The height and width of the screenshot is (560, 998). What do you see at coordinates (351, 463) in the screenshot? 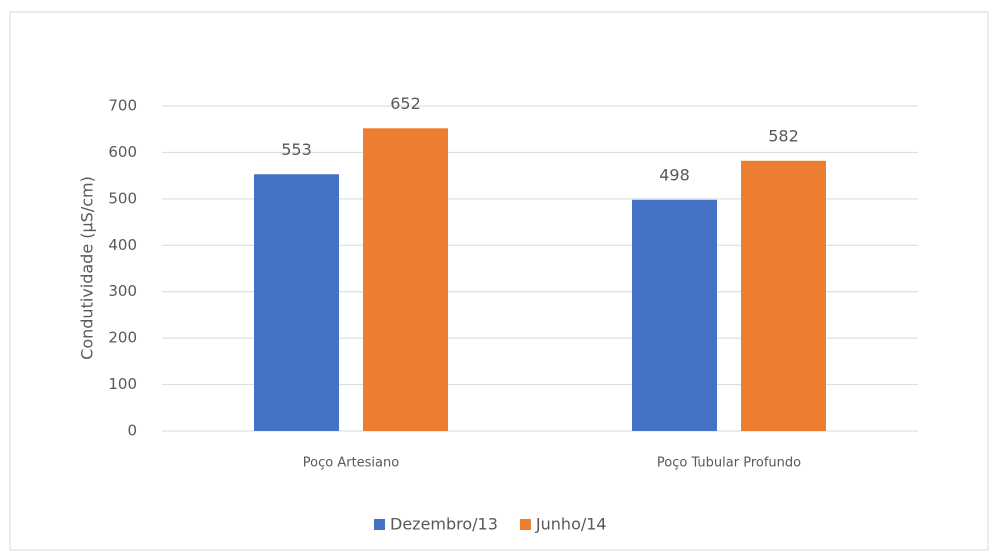
I see `x-tick-label: Poço Artesiano` at bounding box center [351, 463].